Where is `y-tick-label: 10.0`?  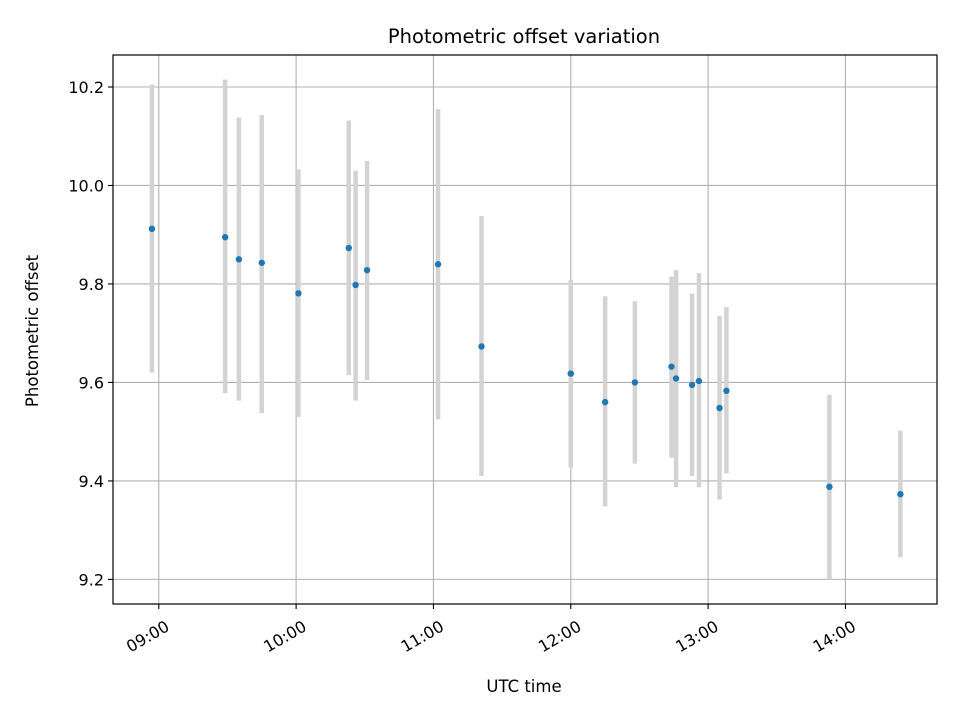
y-tick-label: 10.0 is located at coordinates (86, 185).